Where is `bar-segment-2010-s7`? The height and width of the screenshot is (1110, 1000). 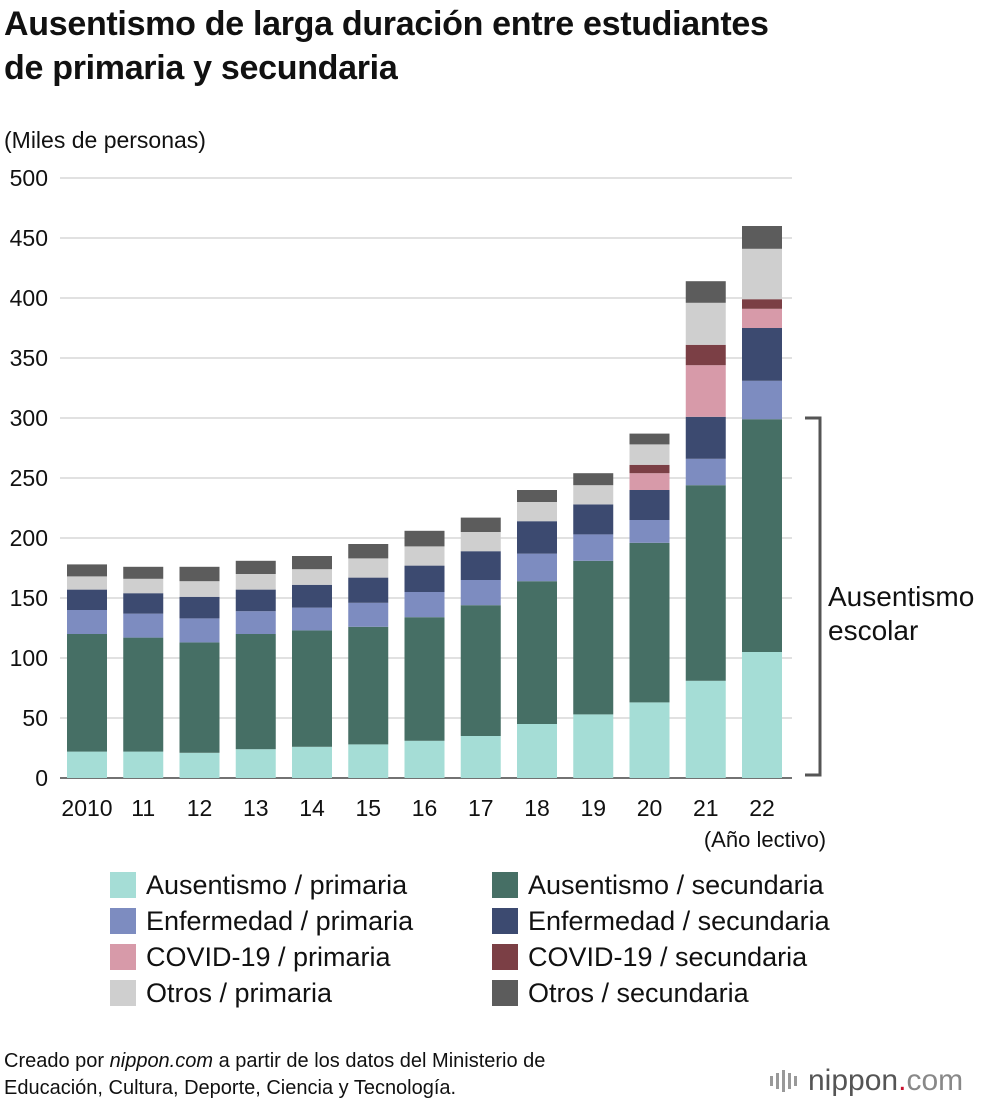 bar-segment-2010-s7 is located at coordinates (87, 570).